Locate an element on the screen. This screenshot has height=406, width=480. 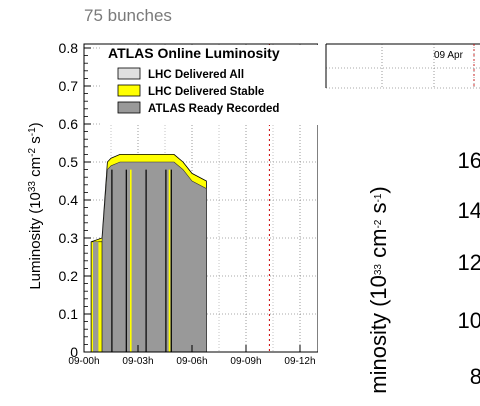
series-area-ready-recorded is located at coordinates (148, 257).